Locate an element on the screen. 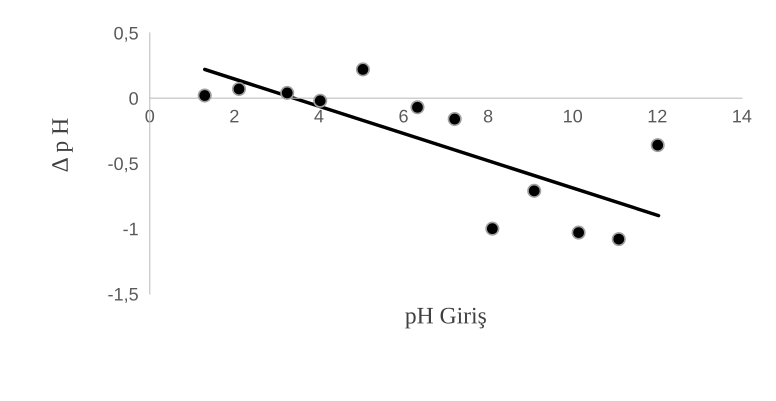  x-tick-label: 2 is located at coordinates (234, 116).